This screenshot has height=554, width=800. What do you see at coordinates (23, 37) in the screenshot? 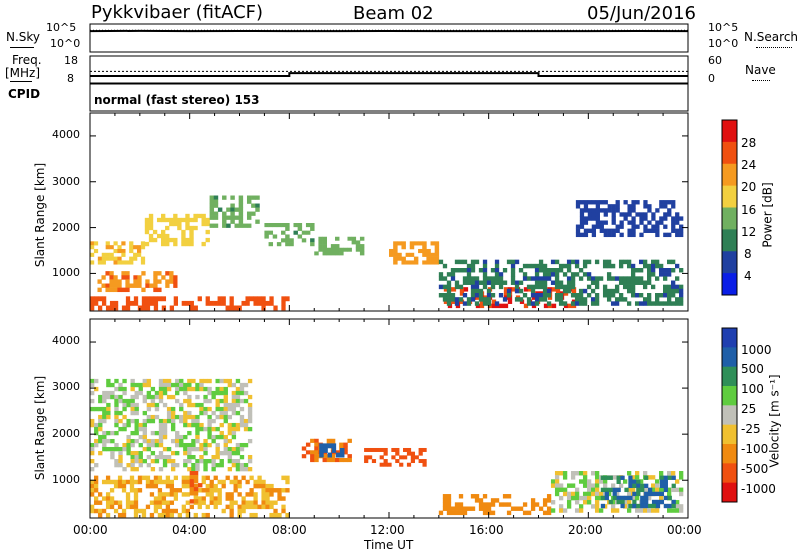
I see `nsky-label: N.Sky` at bounding box center [23, 37].